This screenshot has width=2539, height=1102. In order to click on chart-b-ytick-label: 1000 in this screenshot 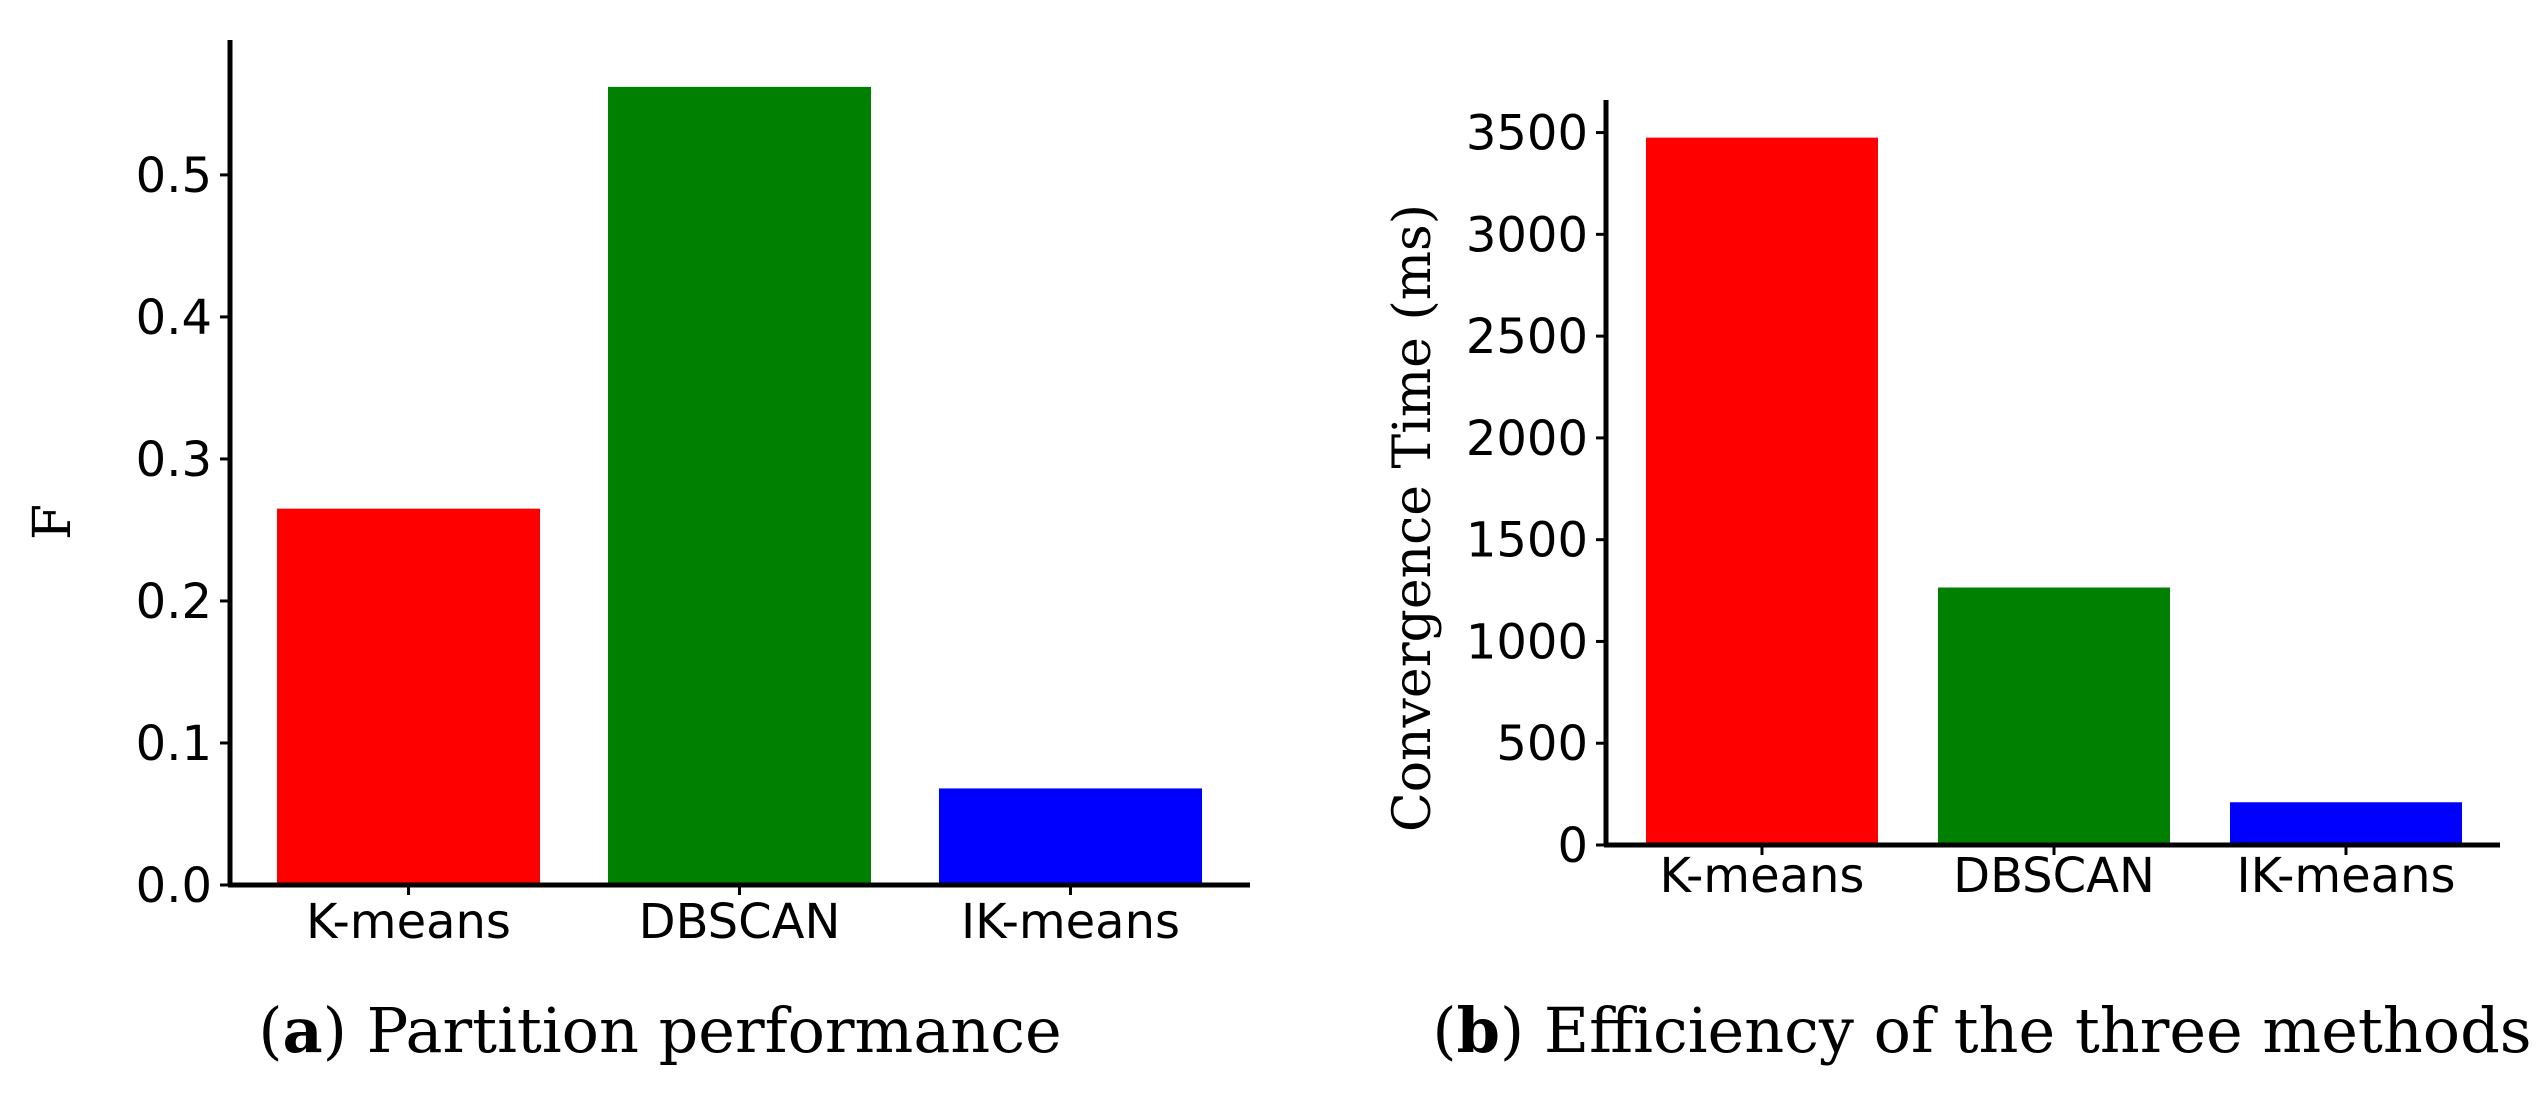, I will do `click(1527, 642)`.